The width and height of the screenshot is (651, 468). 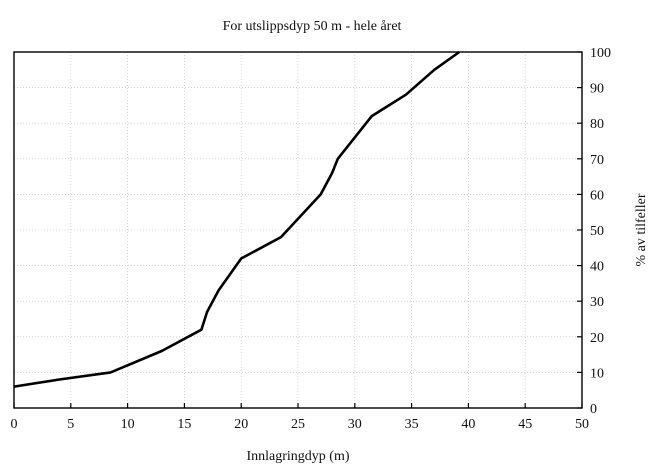 What do you see at coordinates (641, 229) in the screenshot?
I see `y-axis-label: % av tilfeller` at bounding box center [641, 229].